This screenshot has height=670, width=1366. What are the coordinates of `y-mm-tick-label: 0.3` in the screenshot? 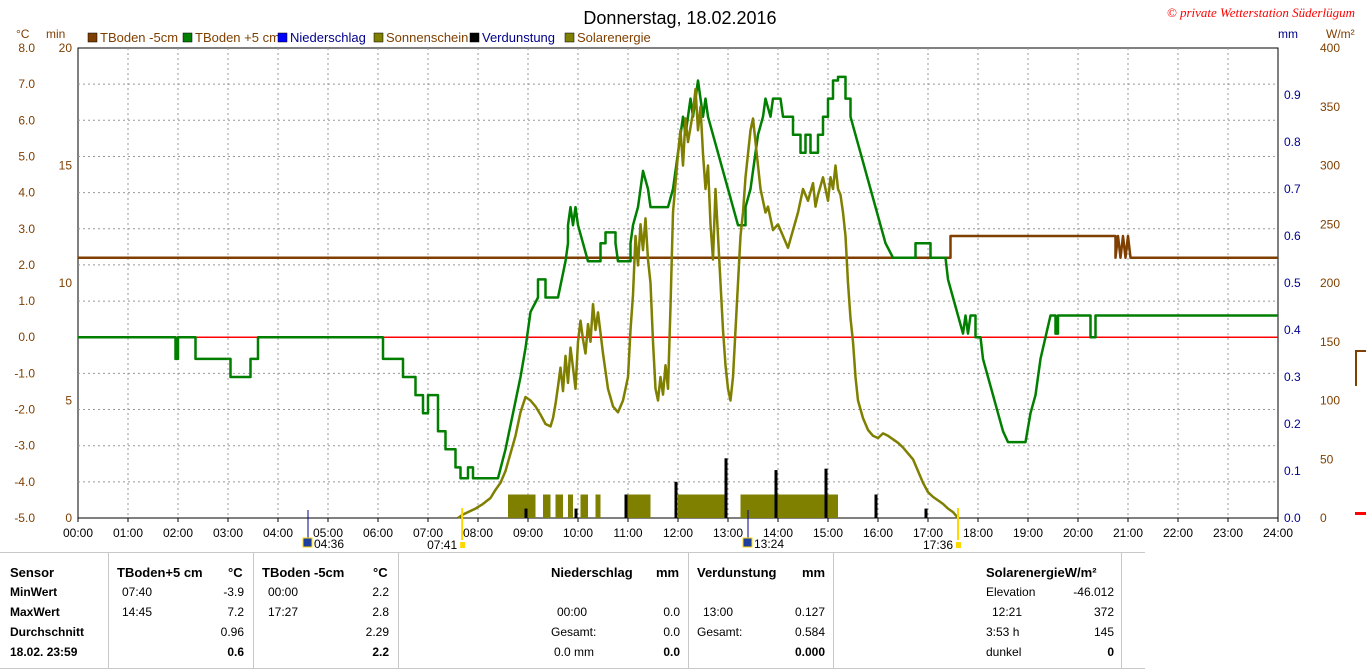 It's located at (1292, 377).